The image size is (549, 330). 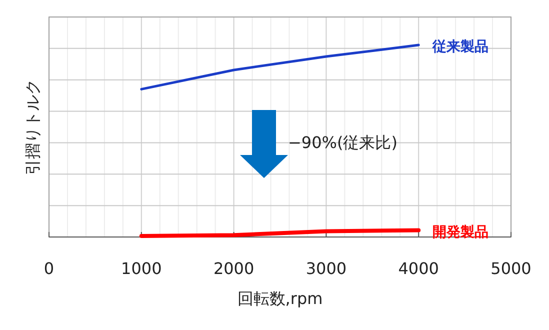 What do you see at coordinates (460, 47) in the screenshot?
I see `series-label: 従来製品` at bounding box center [460, 47].